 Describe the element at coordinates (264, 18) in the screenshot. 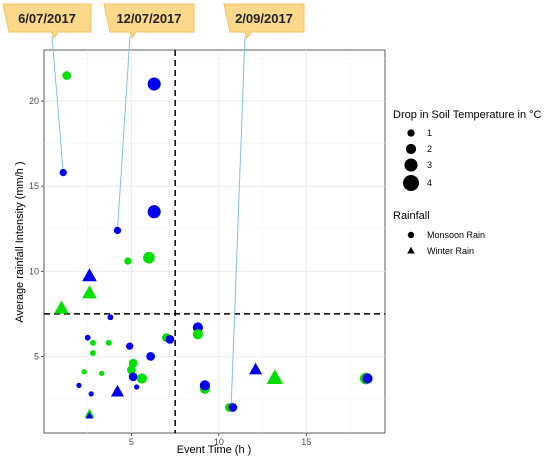

I see `date-callout-label: 2/09/2017` at that location.